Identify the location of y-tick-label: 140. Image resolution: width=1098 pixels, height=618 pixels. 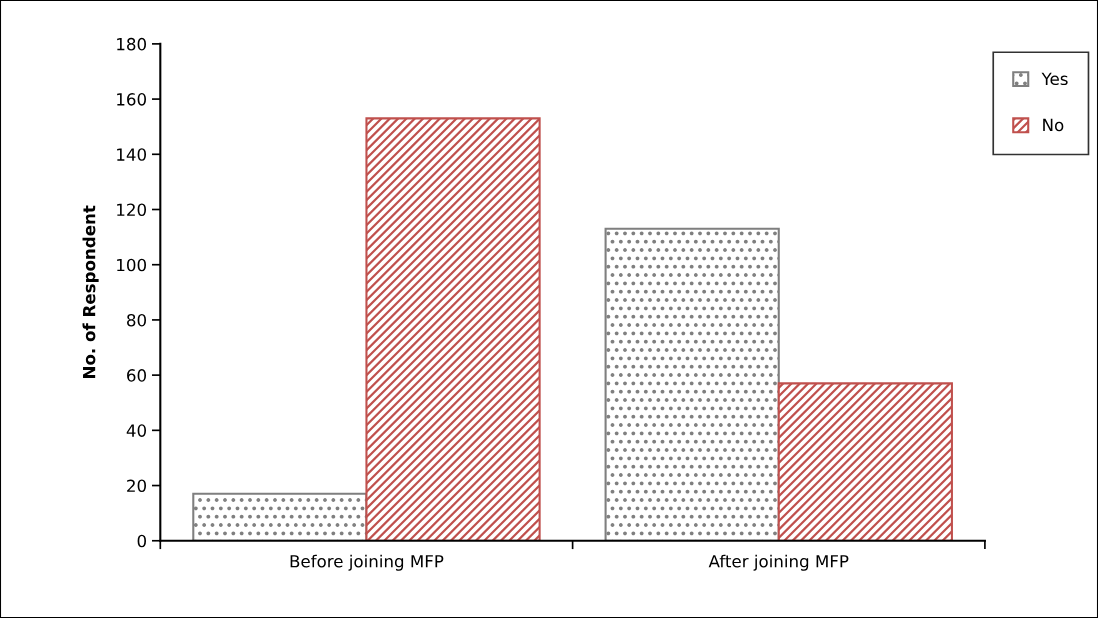
(132, 154).